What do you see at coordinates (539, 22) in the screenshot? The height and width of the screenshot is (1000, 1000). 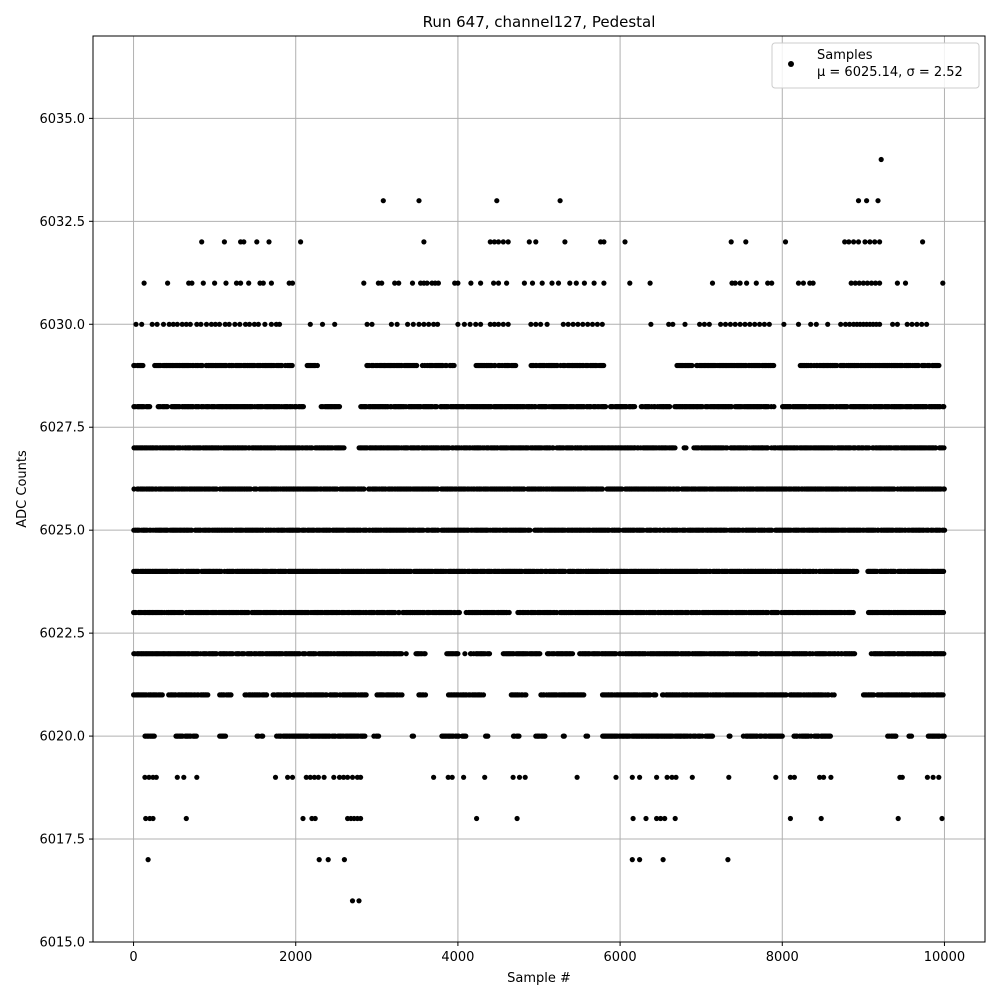 I see `chart-title: Run 647, channel127, Pedestal` at bounding box center [539, 22].